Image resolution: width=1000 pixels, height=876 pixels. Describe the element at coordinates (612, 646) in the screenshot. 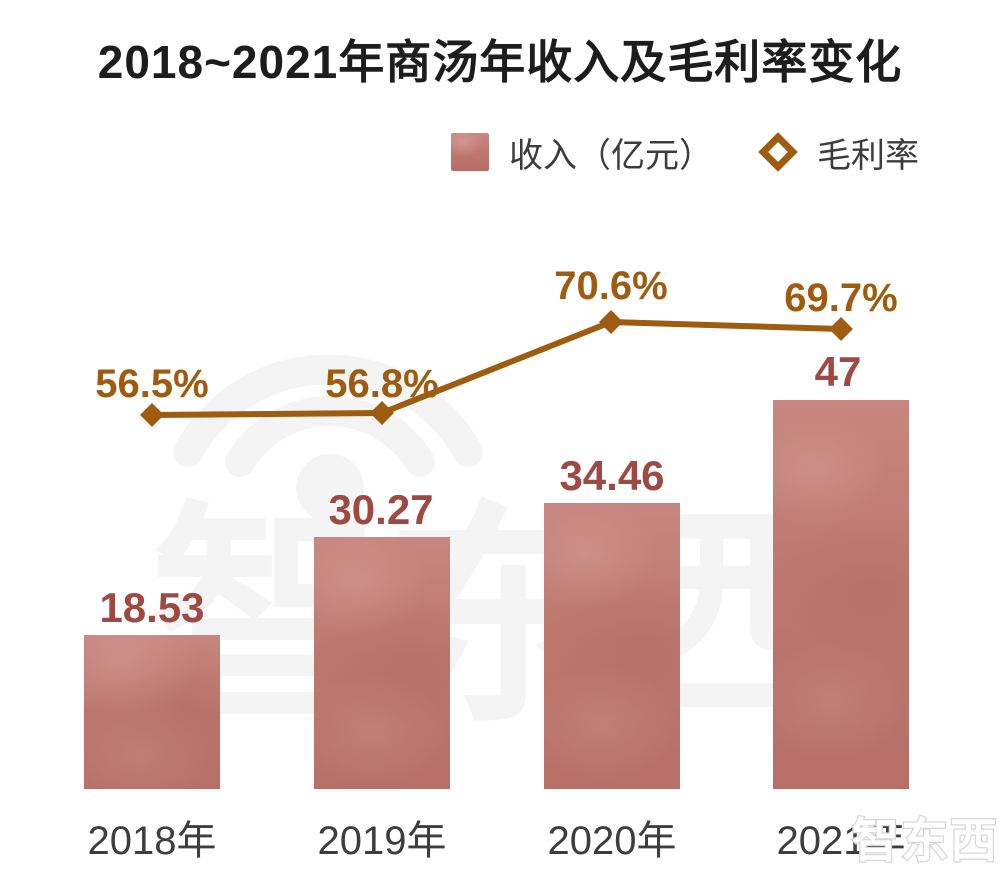

I see `bar-2020` at that location.